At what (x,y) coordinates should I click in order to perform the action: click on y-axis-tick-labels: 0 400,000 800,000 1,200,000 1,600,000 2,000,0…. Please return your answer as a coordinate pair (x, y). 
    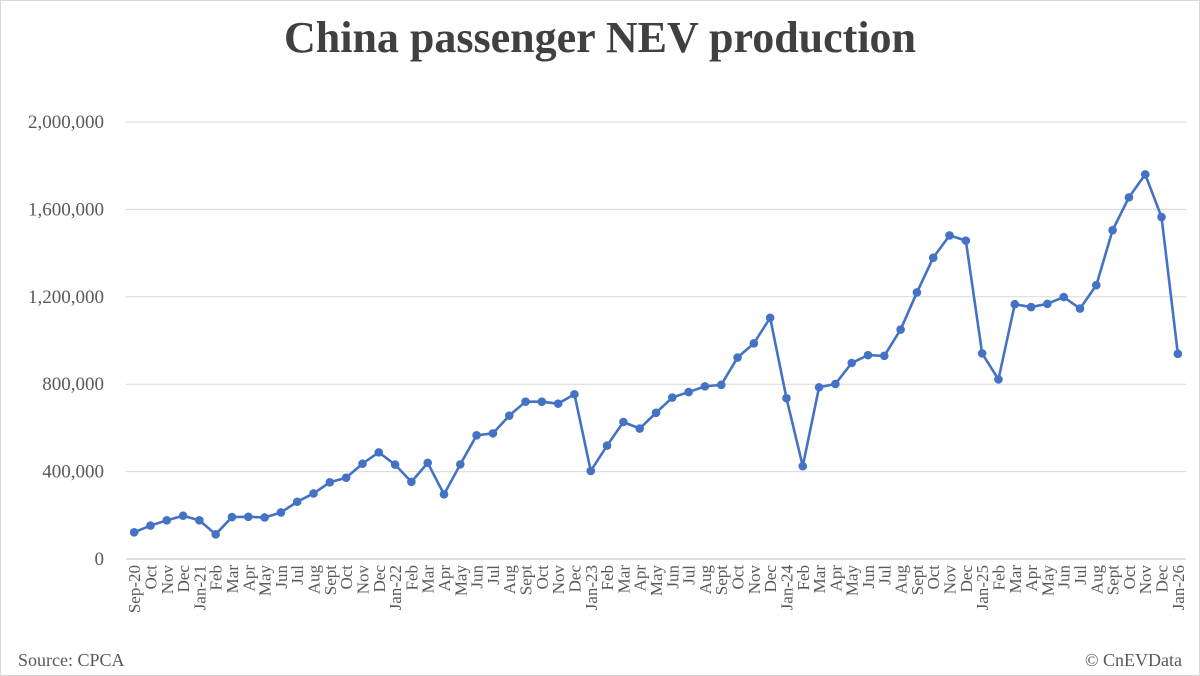
    Looking at the image, I should click on (66, 341).